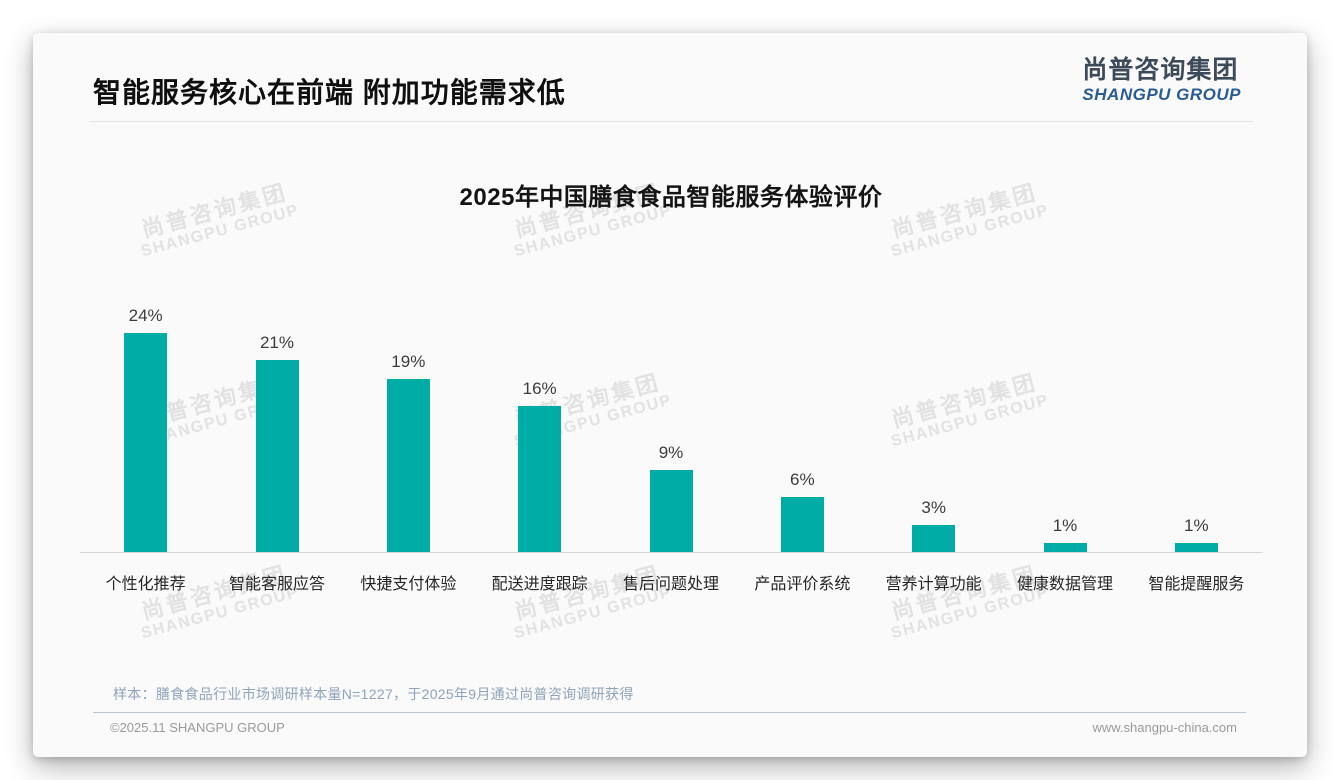 This screenshot has width=1340, height=780. I want to click on bar-value-label: 6%, so click(802, 479).